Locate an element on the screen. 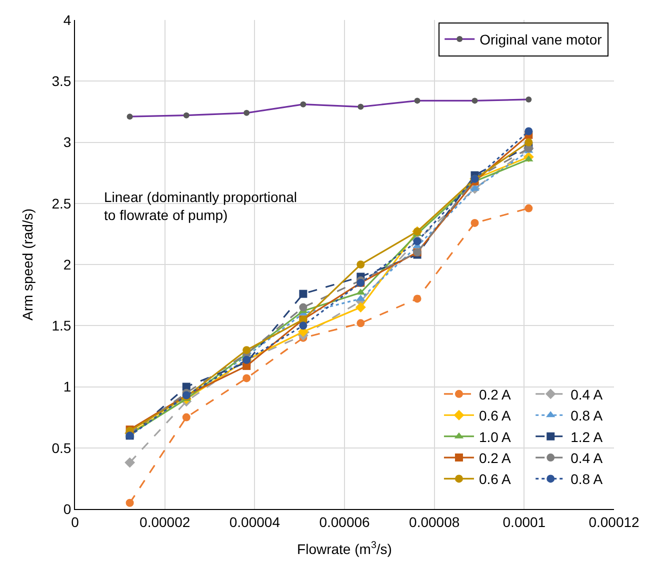  x-axis-title: Flowrate (m$^{3}$/s) is located at coordinates (344, 549).